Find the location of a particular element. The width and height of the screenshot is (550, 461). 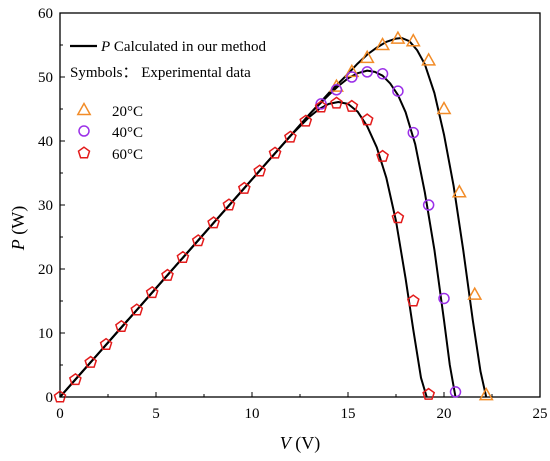

y-tick-label: 30 is located at coordinates (45, 206).